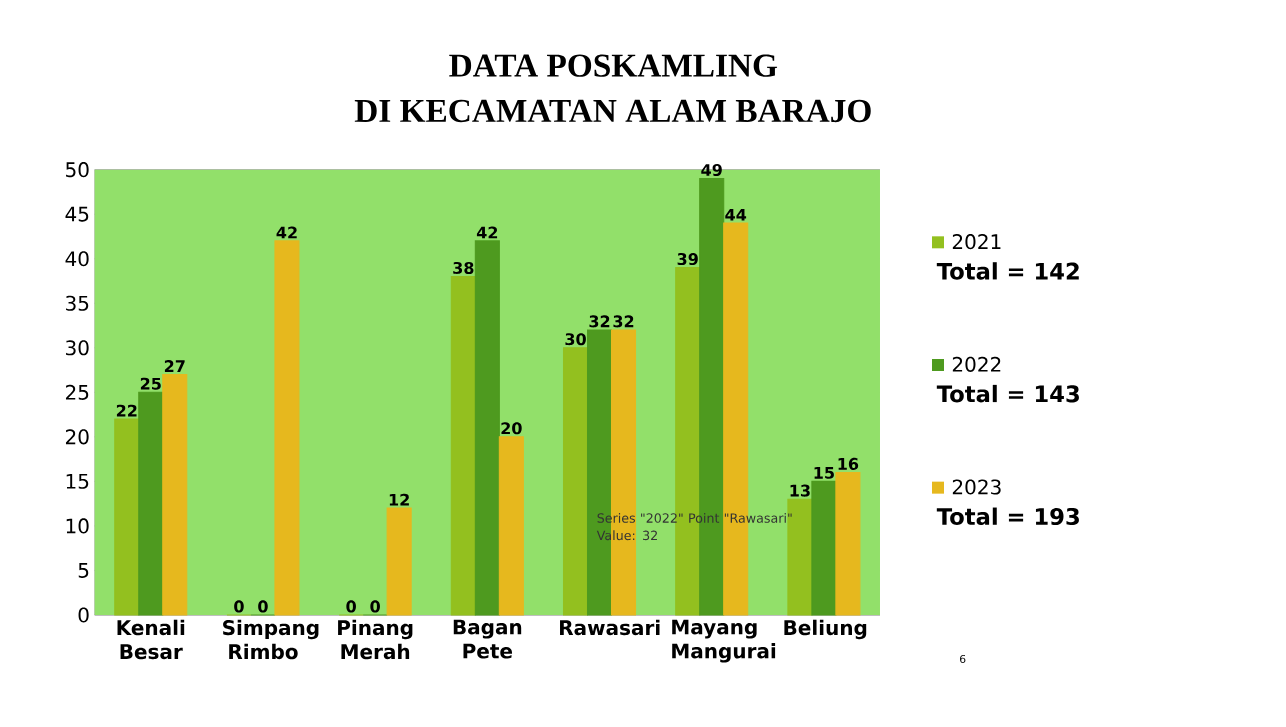 Image resolution: width=1286 pixels, height=727 pixels. I want to click on data-label: 12, so click(399, 499).